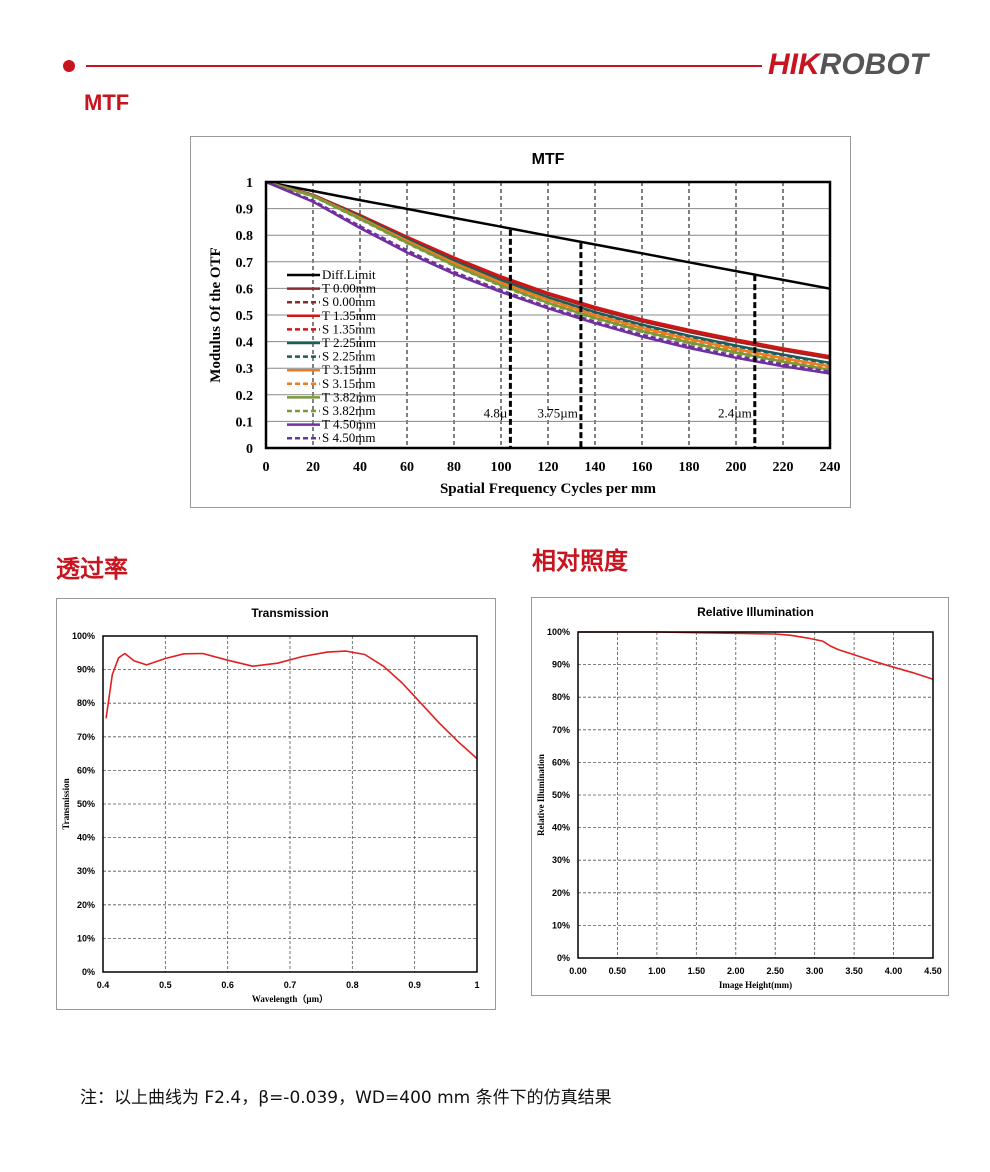 The height and width of the screenshot is (1172, 990). Describe the element at coordinates (349, 342) in the screenshot. I see `legend-label: T 2.25mm` at that location.